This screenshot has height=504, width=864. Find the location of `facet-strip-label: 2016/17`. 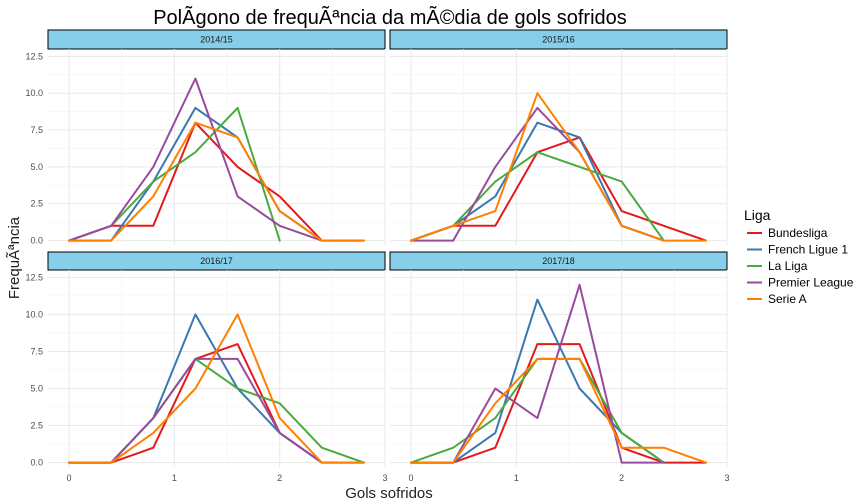

facet-strip-label: 2016/17 is located at coordinates (216, 261).